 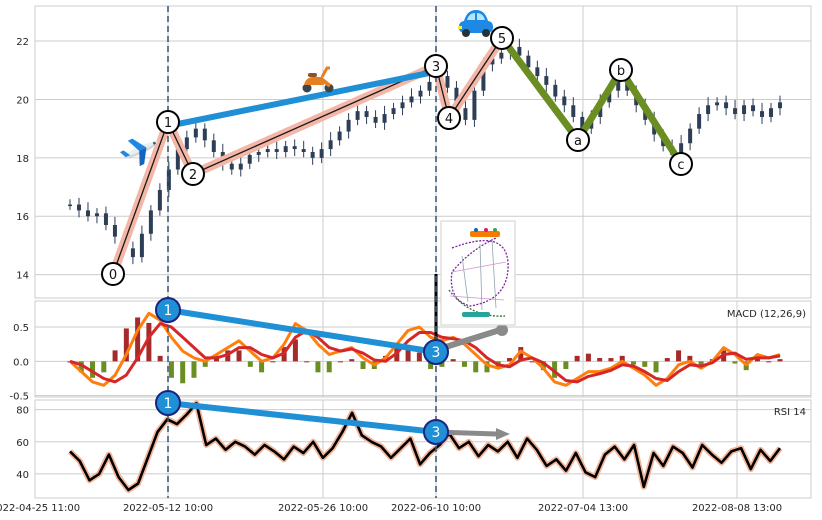 I want to click on wave-marker-b, so click(x=621, y=70).